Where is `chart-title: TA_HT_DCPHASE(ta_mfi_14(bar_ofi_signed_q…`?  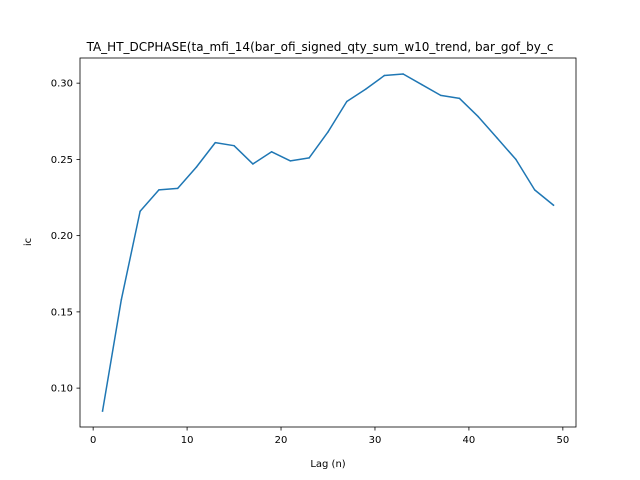 chart-title: TA_HT_DCPHASE(ta_mfi_14(bar_ofi_signed_q… is located at coordinates (320, 47).